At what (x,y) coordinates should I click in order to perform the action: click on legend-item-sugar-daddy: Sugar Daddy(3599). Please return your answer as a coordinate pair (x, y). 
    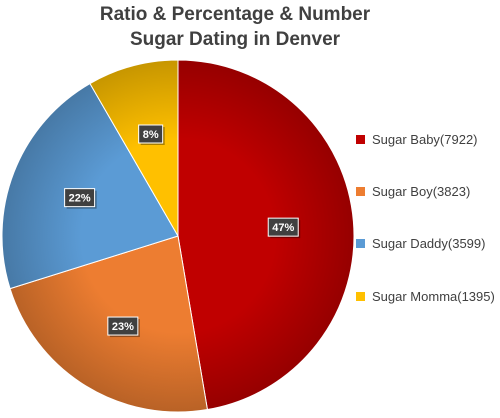
    Looking at the image, I should click on (428, 243).